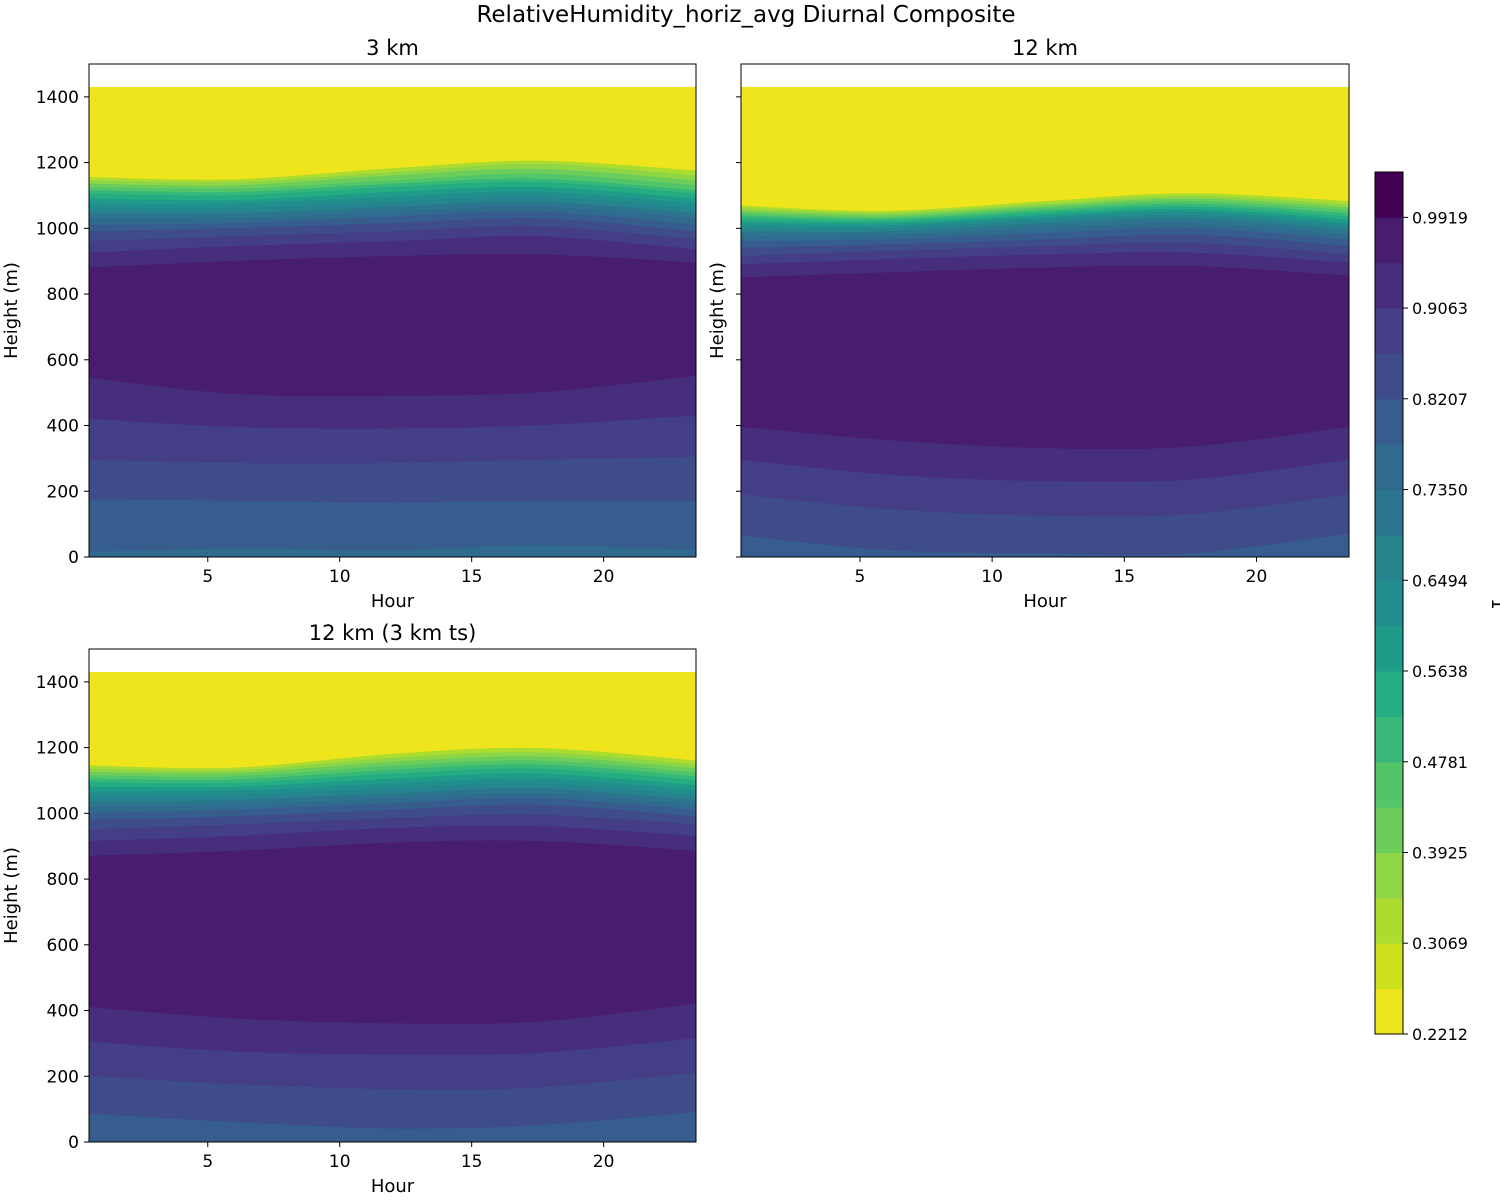  Describe the element at coordinates (1440, 580) in the screenshot. I see `colorbar-tick-label: 0.6494` at that location.